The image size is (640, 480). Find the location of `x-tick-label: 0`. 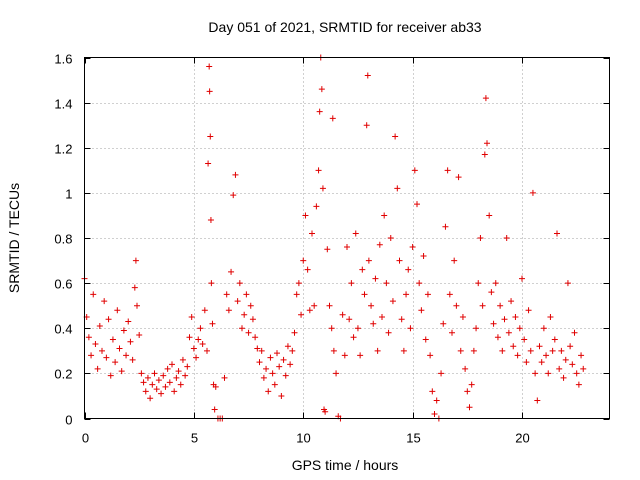

x-tick-label: 0 is located at coordinates (85, 438).